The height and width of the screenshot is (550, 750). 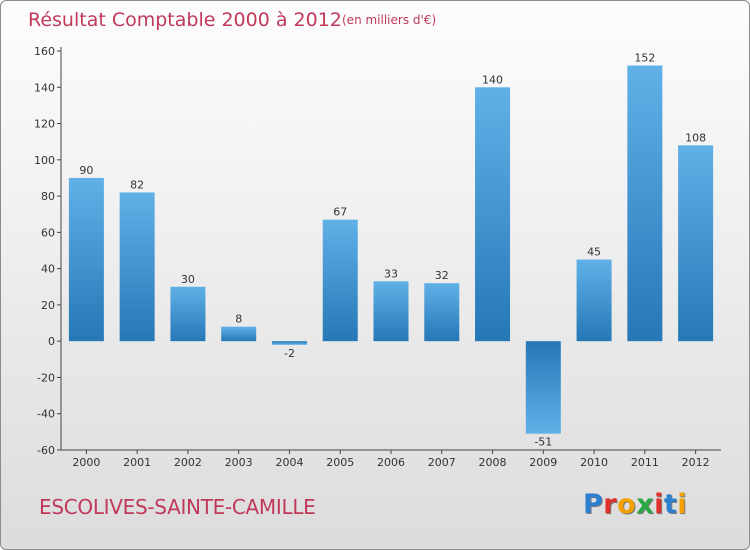 What do you see at coordinates (594, 462) in the screenshot?
I see `x-tick-label: 2010` at bounding box center [594, 462].